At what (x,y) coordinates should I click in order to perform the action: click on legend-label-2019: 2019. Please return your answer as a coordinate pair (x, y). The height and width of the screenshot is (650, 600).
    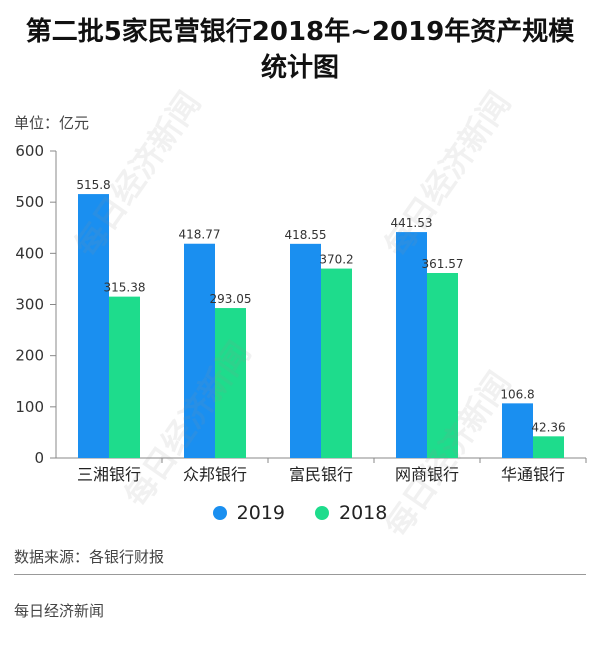
    Looking at the image, I should click on (260, 513).